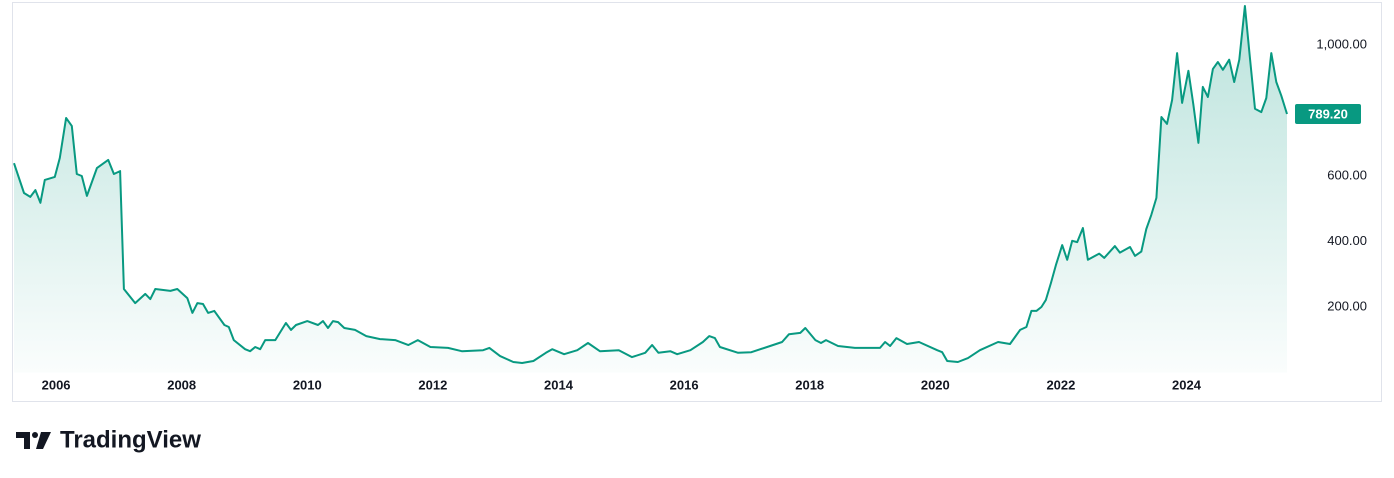 The height and width of the screenshot is (478, 1394). I want to click on y-tick-label: 200.00, so click(1347, 305).